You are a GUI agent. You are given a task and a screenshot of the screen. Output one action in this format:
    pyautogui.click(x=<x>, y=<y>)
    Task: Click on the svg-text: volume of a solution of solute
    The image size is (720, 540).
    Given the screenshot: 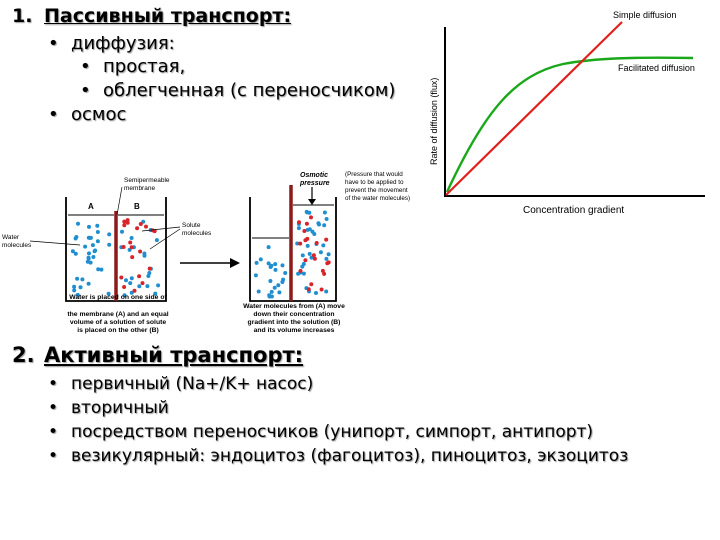 What is the action you would take?
    pyautogui.click(x=118, y=322)
    